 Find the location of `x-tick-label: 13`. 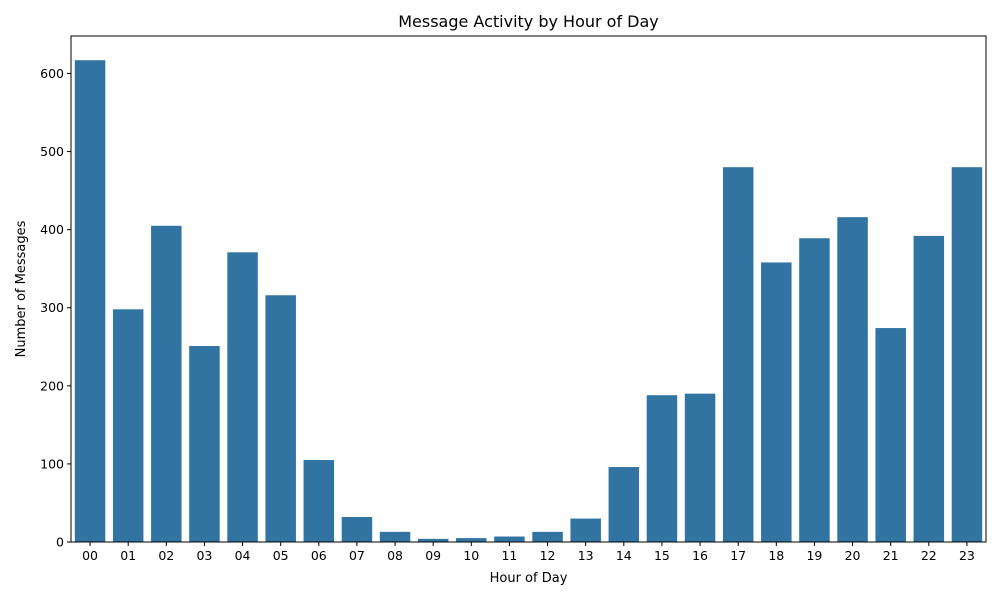

x-tick-label: 13 is located at coordinates (586, 555).